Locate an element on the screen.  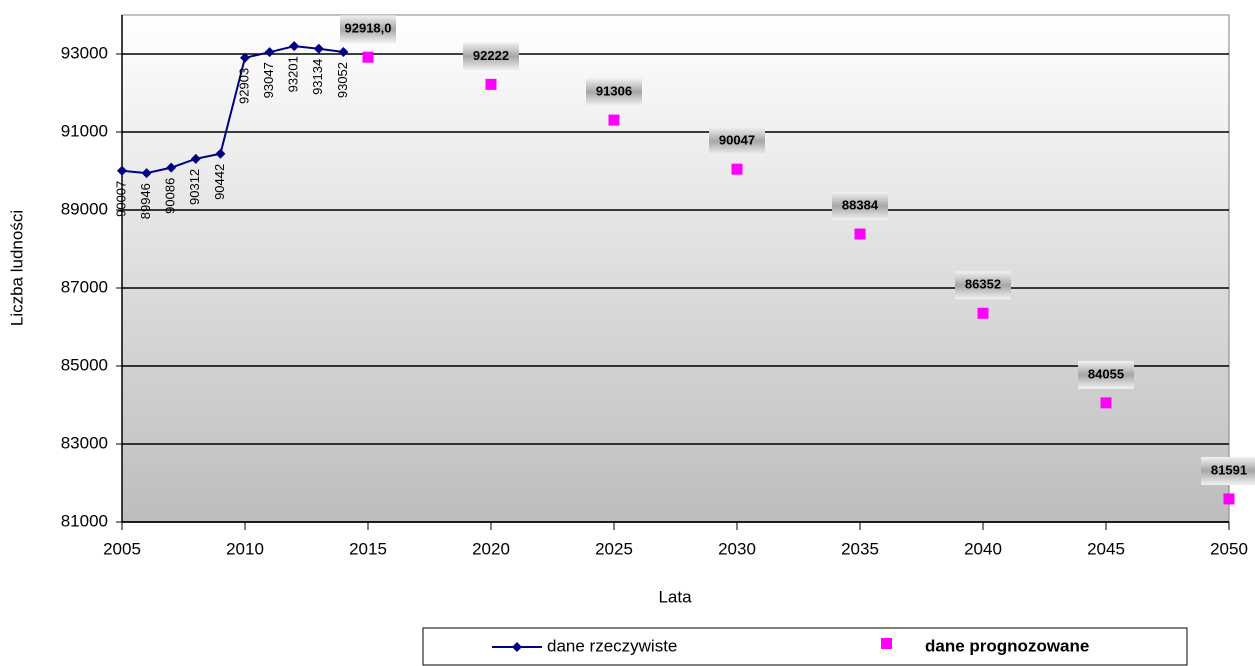
x-tick-label: 2005 is located at coordinates (122, 548).